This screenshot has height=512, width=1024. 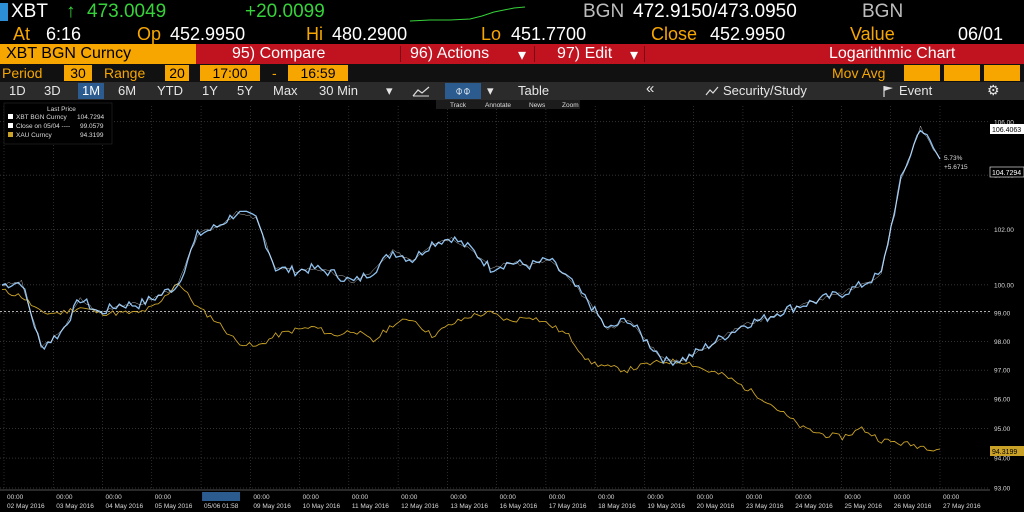 What do you see at coordinates (149, 34) in the screenshot?
I see `open-label: Op` at bounding box center [149, 34].